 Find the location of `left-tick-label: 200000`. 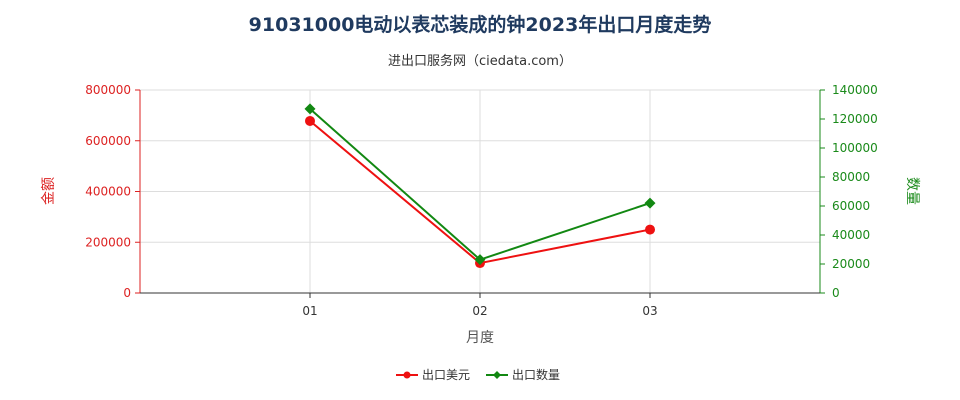

left-tick-label: 200000 is located at coordinates (108, 242).